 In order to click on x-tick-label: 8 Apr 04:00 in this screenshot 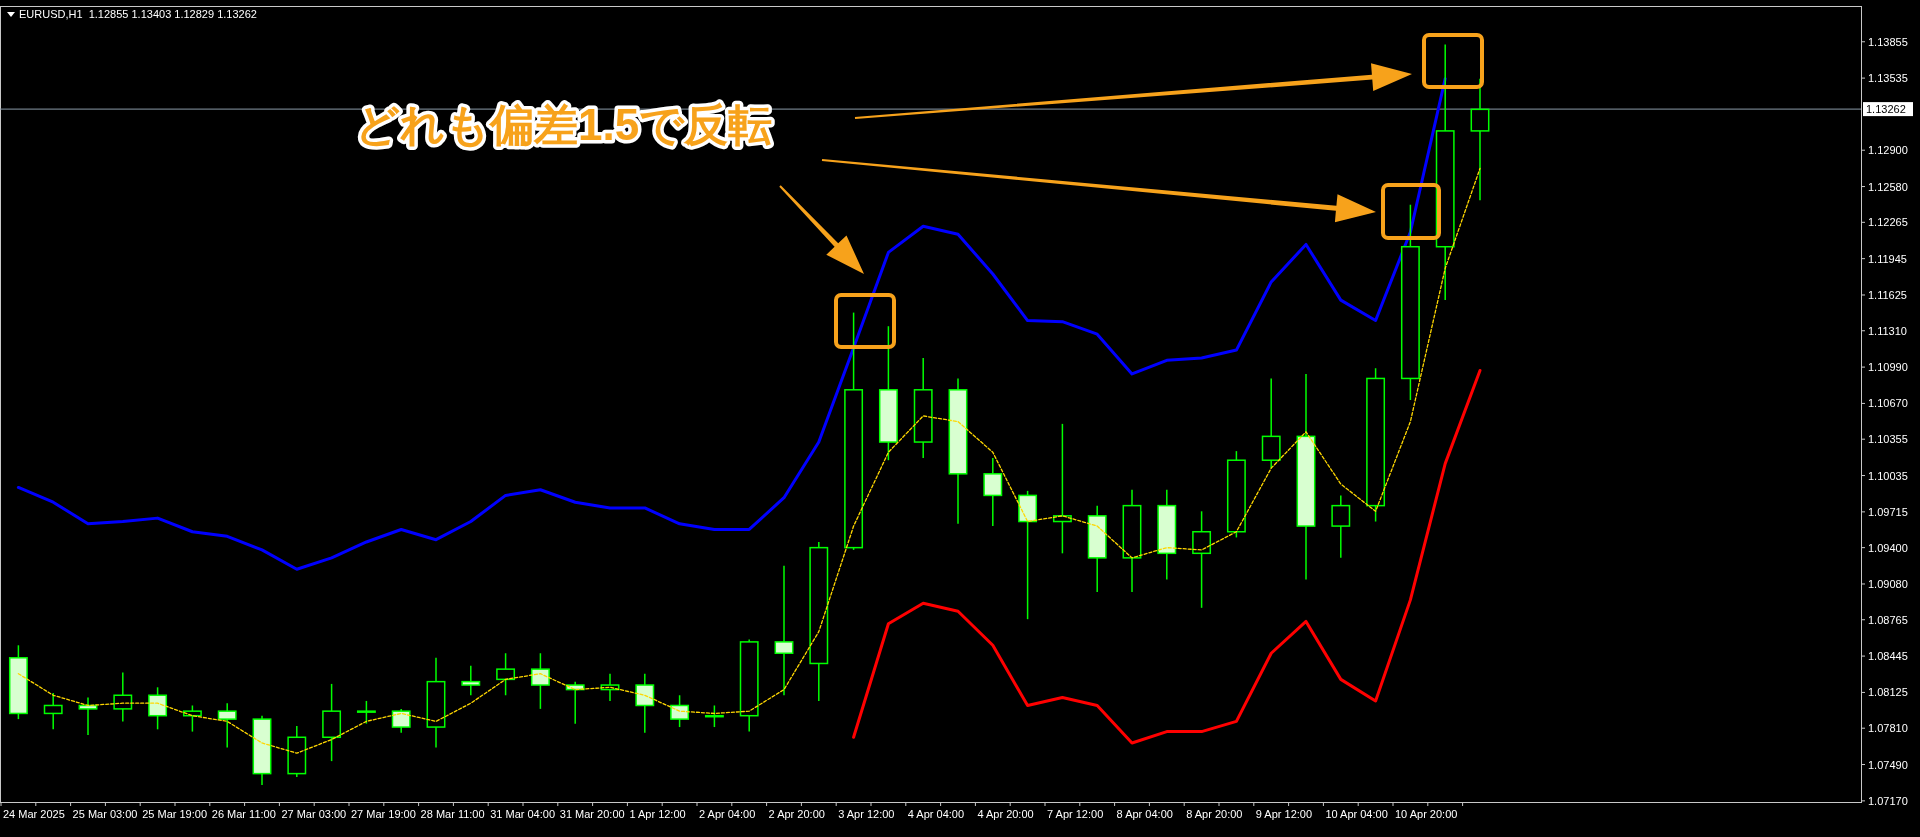, I will do `click(1144, 814)`.